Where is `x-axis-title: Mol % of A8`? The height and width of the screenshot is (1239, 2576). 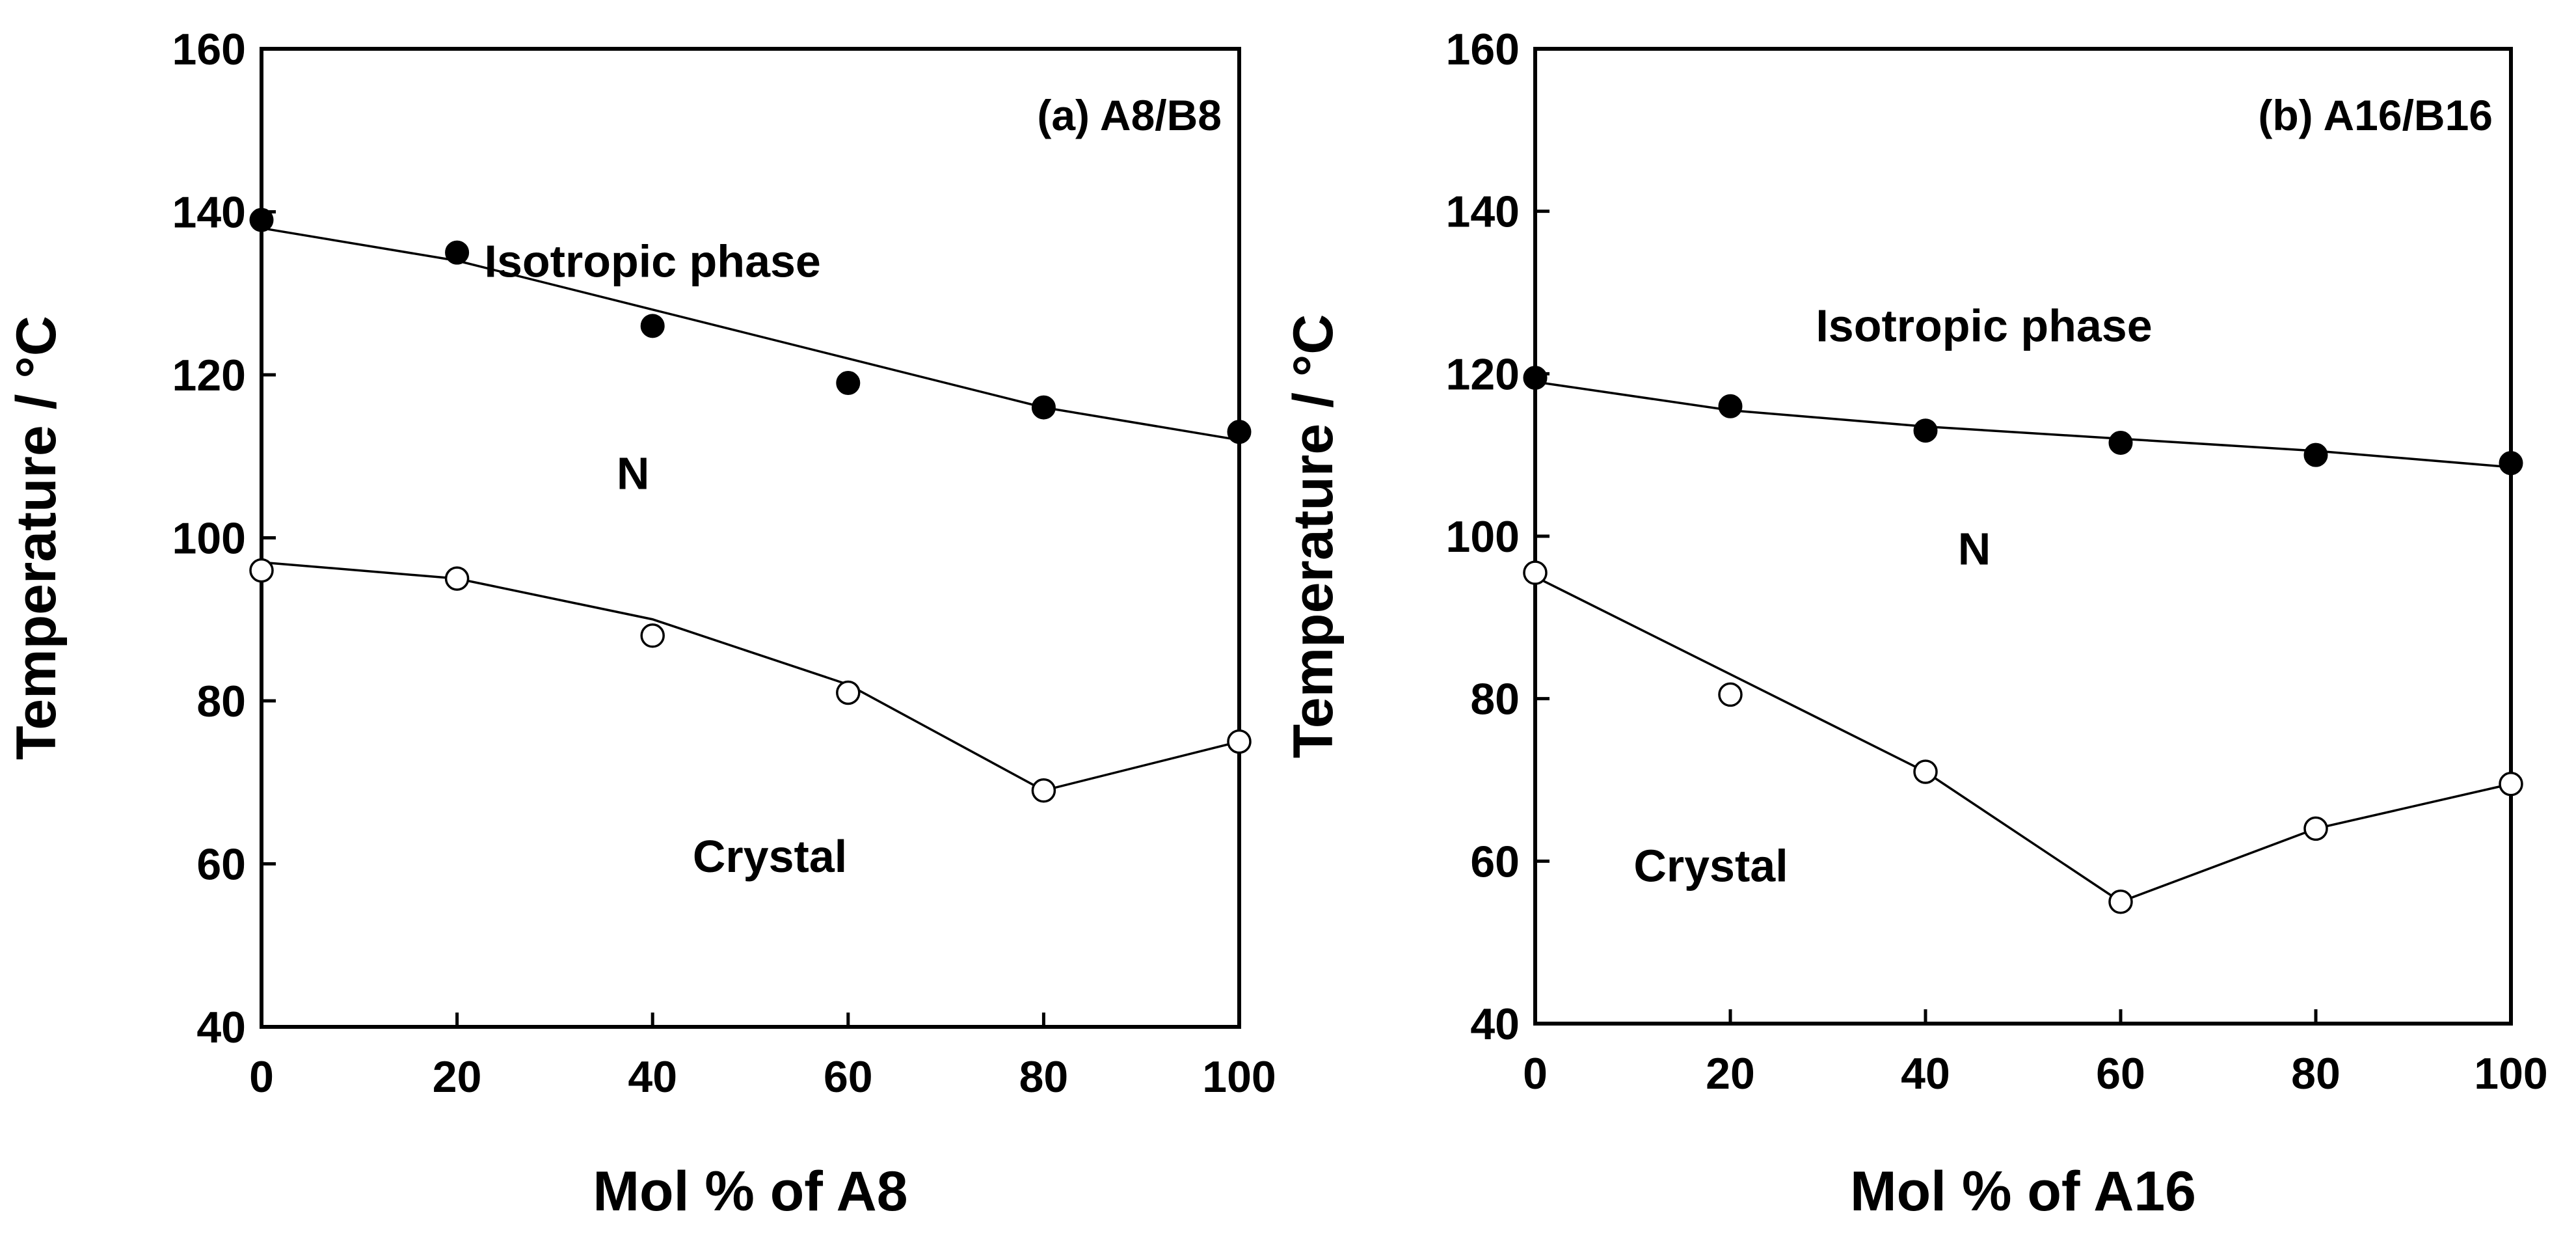 x-axis-title: Mol % of A8 is located at coordinates (750, 1191).